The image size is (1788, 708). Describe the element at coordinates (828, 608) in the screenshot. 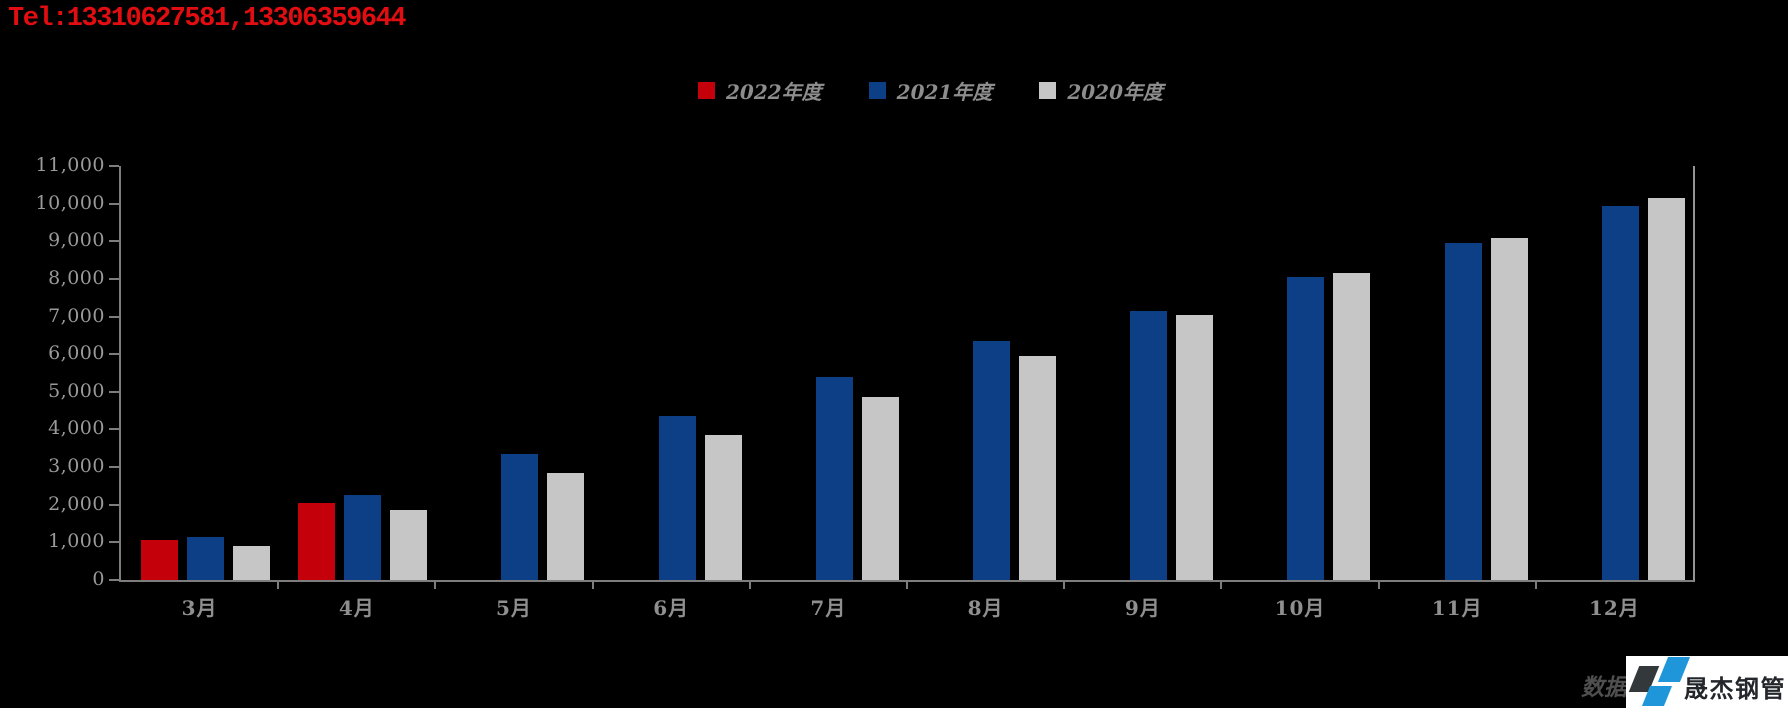

I see `x-axis-label: 7月` at that location.